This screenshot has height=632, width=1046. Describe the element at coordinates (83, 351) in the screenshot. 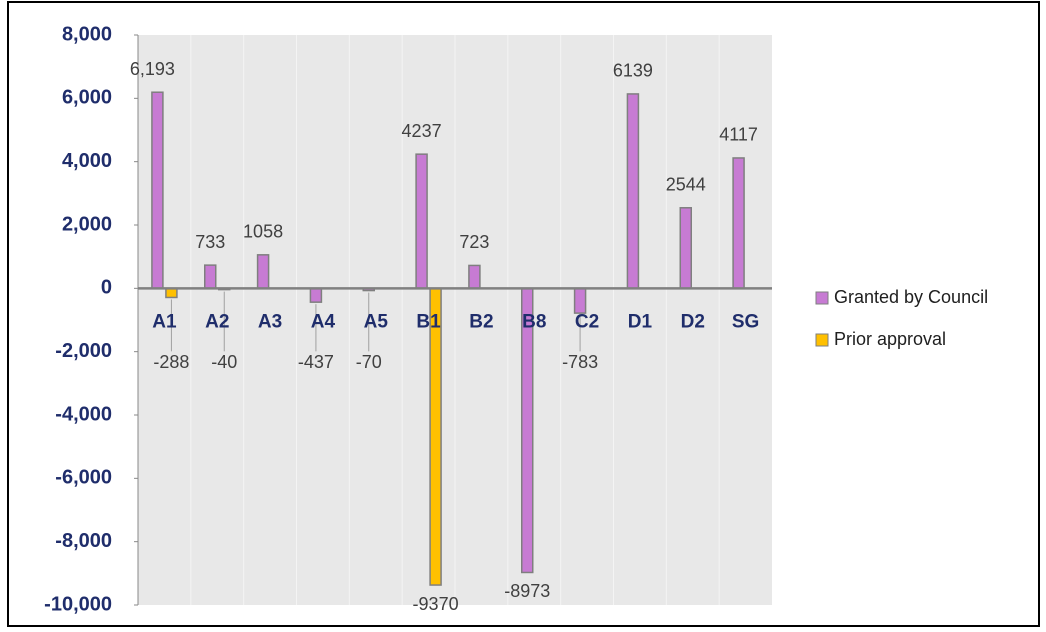

I see `y-tick-label: -2,000` at that location.